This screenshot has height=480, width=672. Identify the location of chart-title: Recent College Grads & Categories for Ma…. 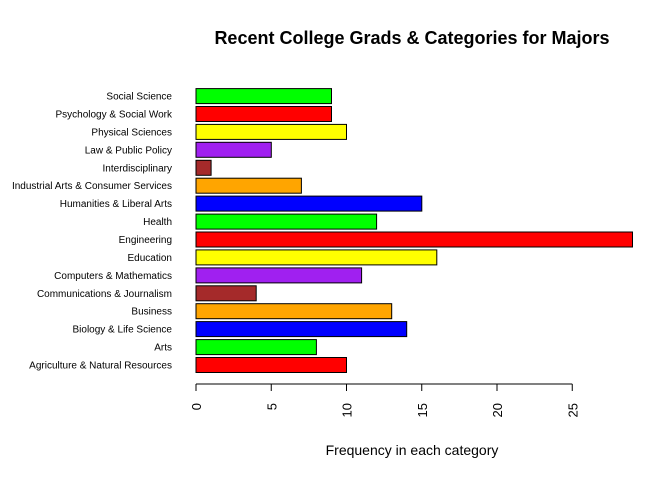
(412, 38).